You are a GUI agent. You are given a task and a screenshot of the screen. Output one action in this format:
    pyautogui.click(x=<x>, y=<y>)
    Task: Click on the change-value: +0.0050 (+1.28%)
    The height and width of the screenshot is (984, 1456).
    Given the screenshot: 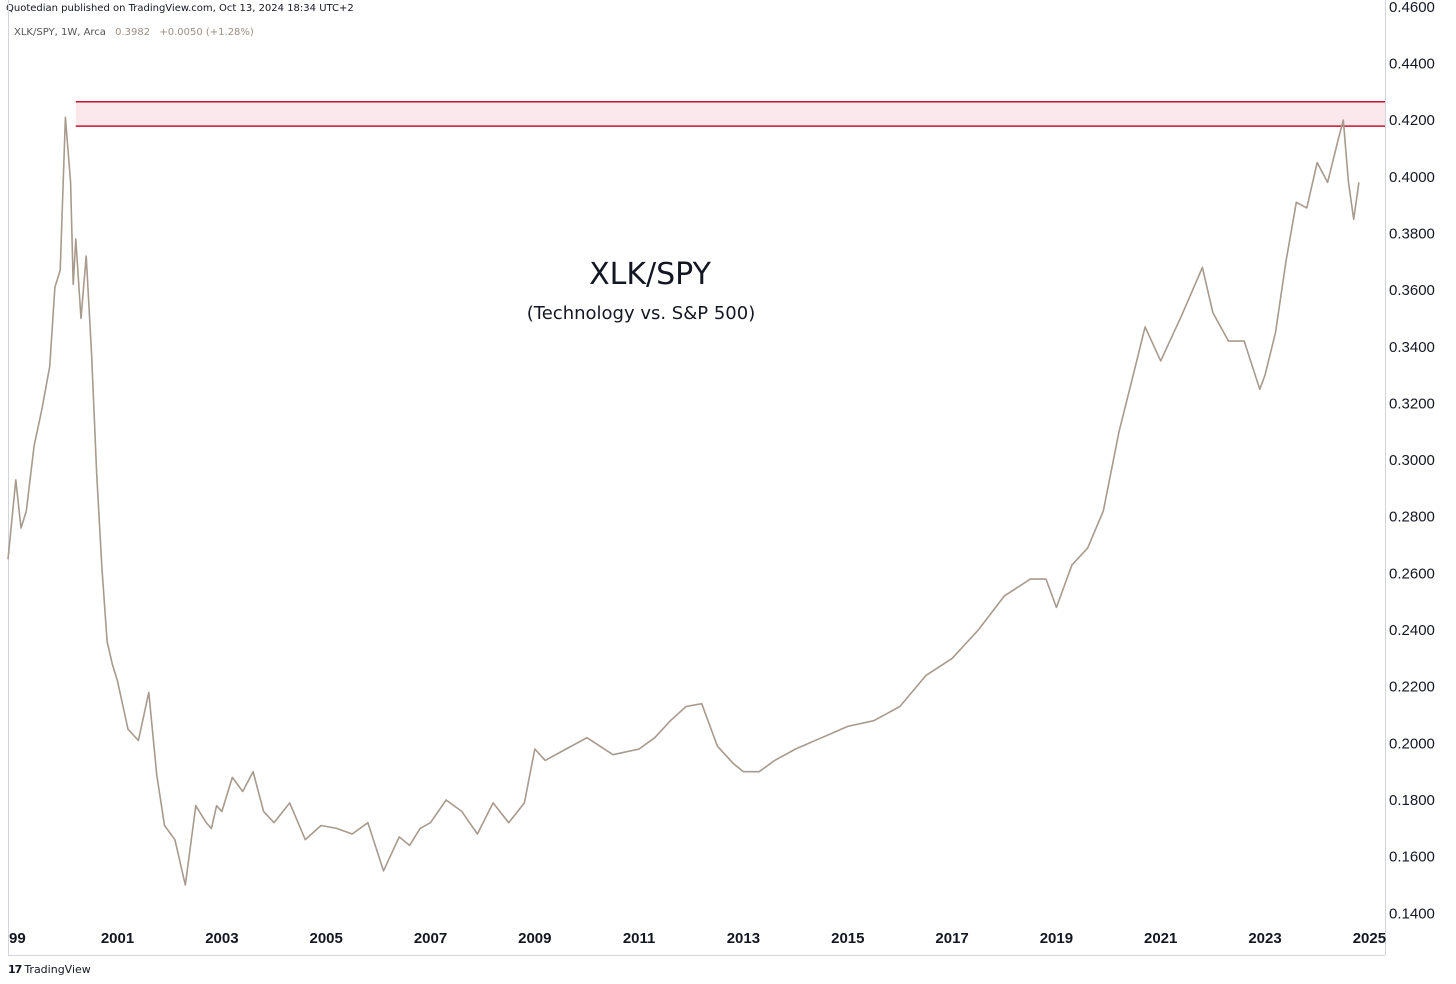 What is the action you would take?
    pyautogui.click(x=206, y=32)
    